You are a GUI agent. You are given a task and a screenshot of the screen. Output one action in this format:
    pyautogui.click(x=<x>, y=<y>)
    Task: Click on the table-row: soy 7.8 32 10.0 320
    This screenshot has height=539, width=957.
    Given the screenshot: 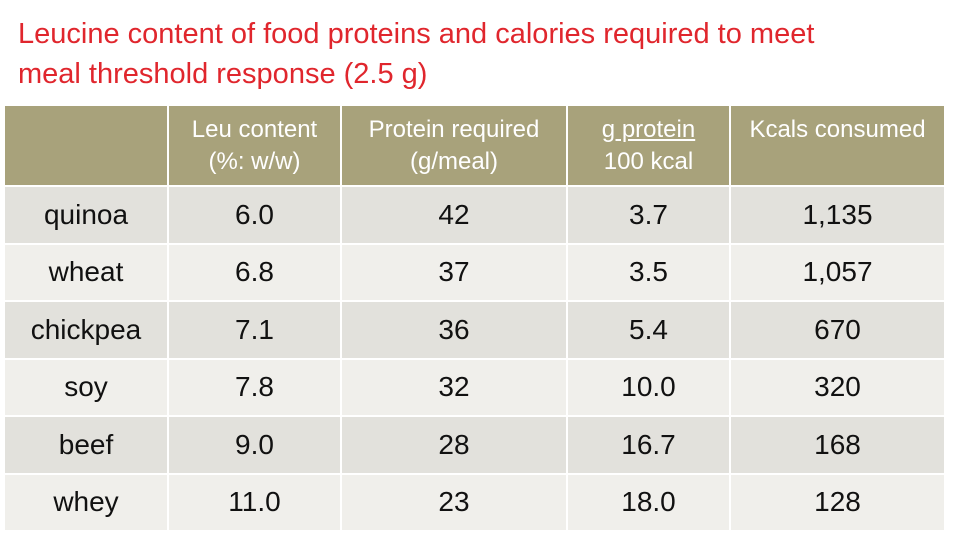 What is the action you would take?
    pyautogui.click(x=474, y=387)
    